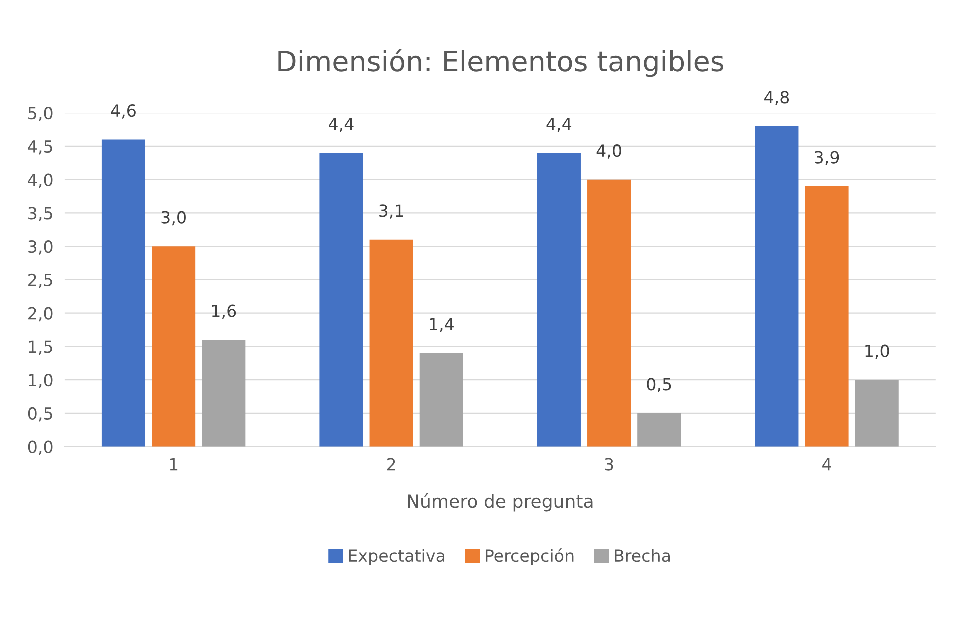 This screenshot has width=955, height=618. Describe the element at coordinates (391, 464) in the screenshot. I see `x-tick-label: 2` at that location.